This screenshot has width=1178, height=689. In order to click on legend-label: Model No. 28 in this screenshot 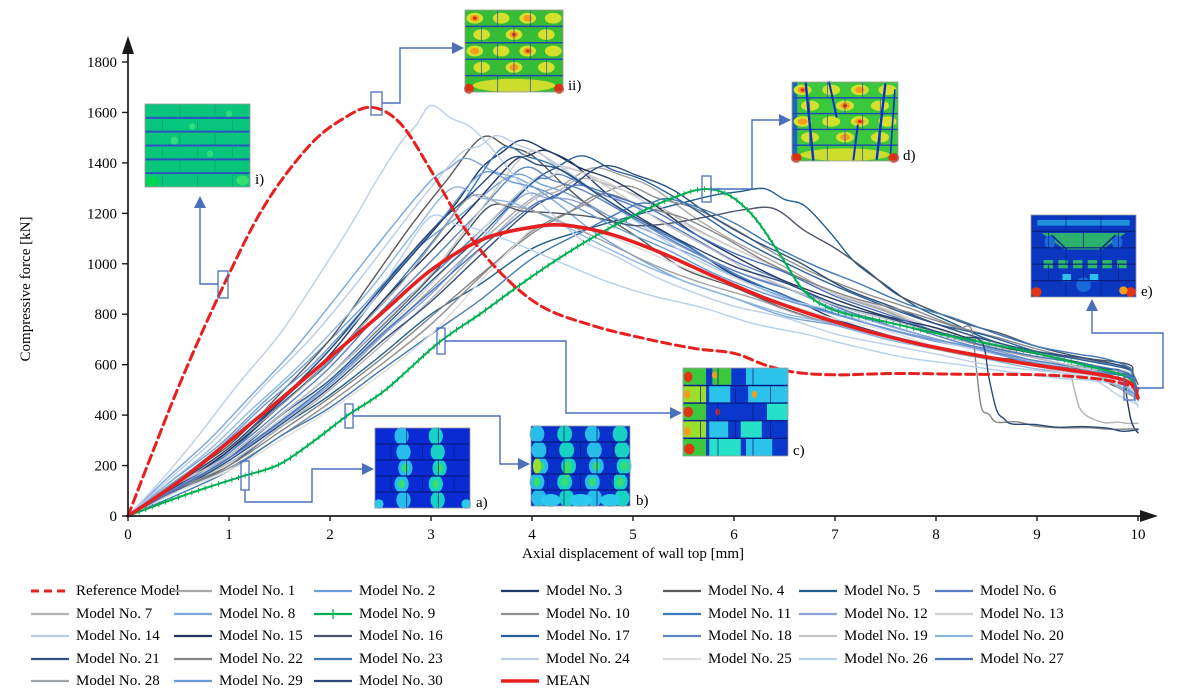, I will do `click(118, 681)`.